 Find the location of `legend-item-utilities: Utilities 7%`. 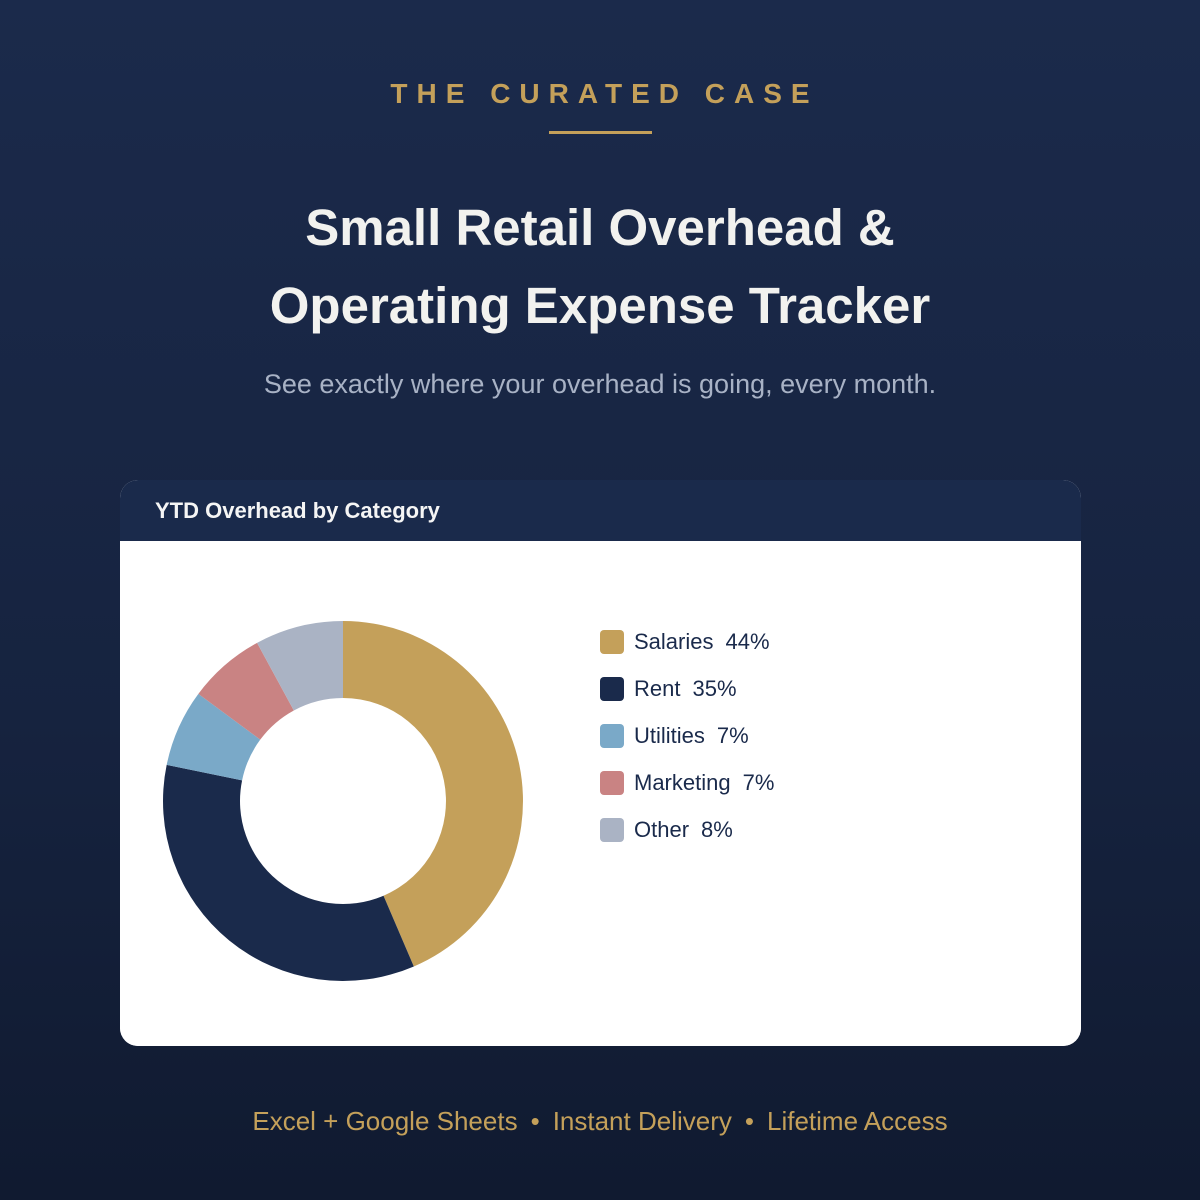

legend-item-utilities: Utilities 7% is located at coordinates (687, 735).